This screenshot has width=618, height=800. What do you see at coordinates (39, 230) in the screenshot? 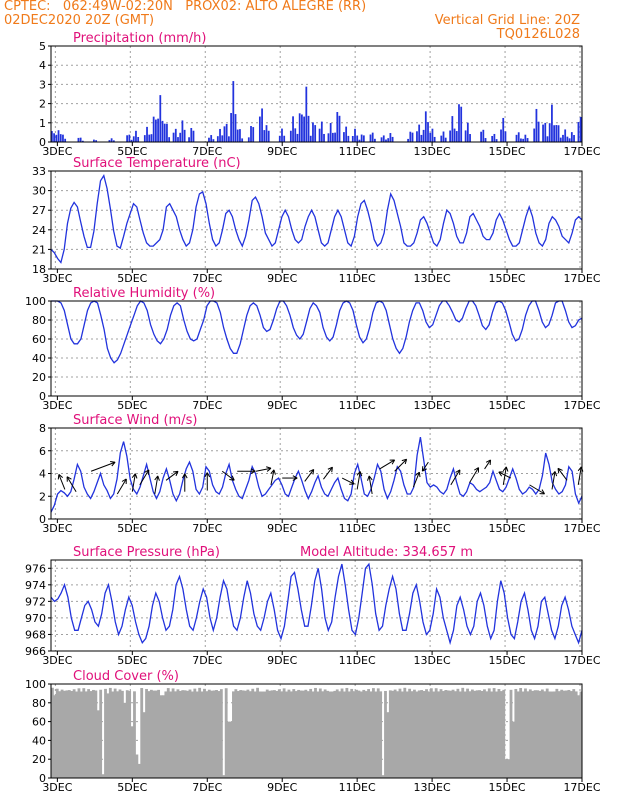
I see `y-tick-label: 24` at bounding box center [39, 230].